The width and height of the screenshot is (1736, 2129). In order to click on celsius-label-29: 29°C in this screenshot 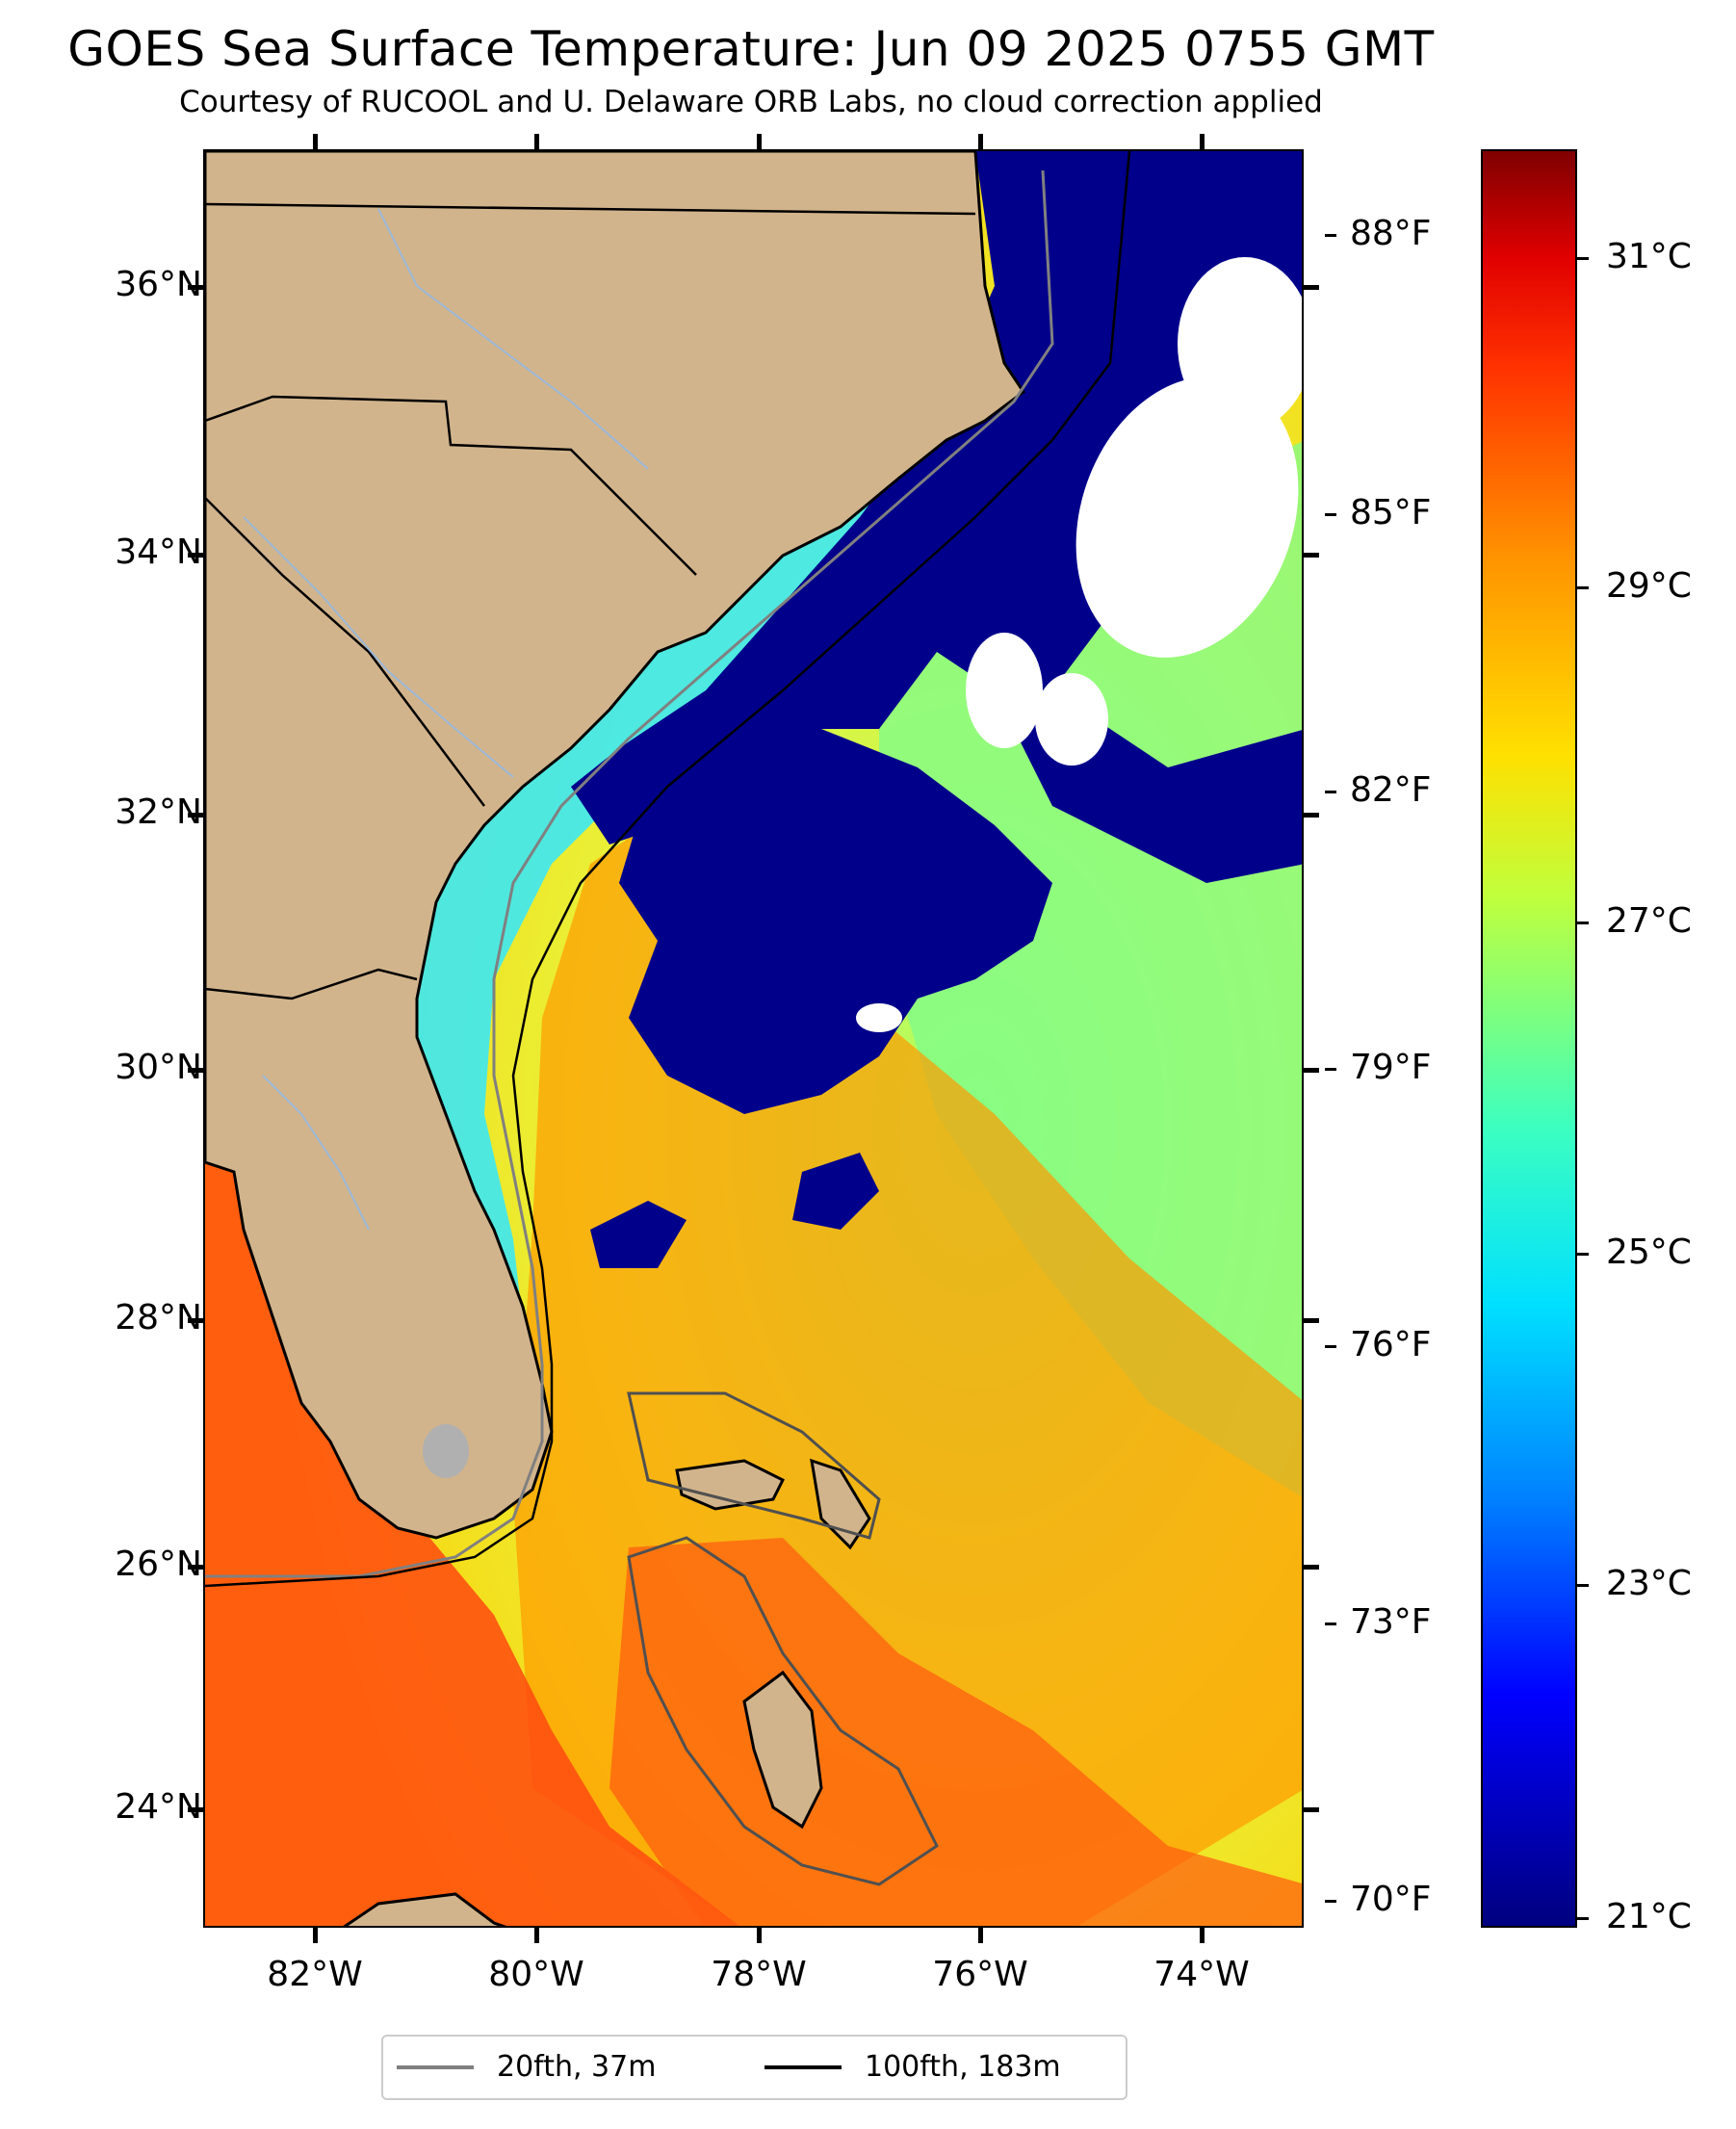, I will do `click(1649, 586)`.